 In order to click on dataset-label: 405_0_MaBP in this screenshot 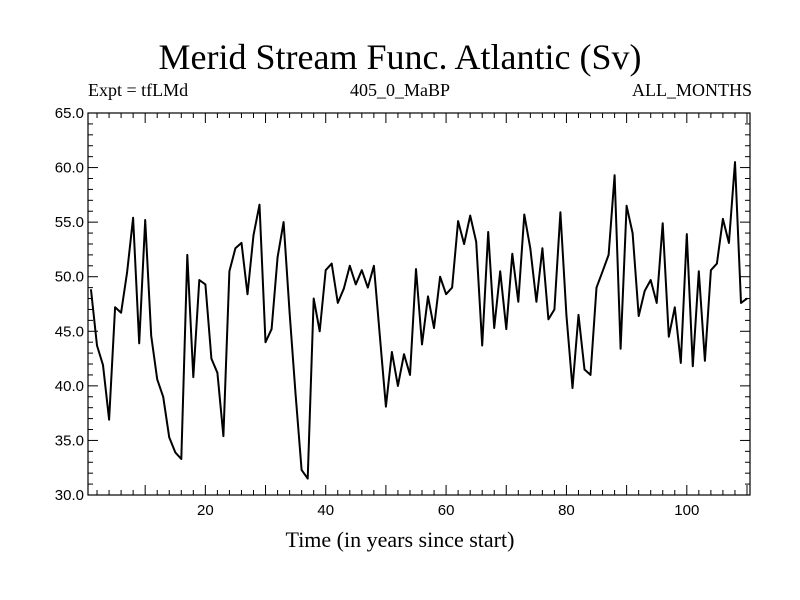, I will do `click(399, 90)`.